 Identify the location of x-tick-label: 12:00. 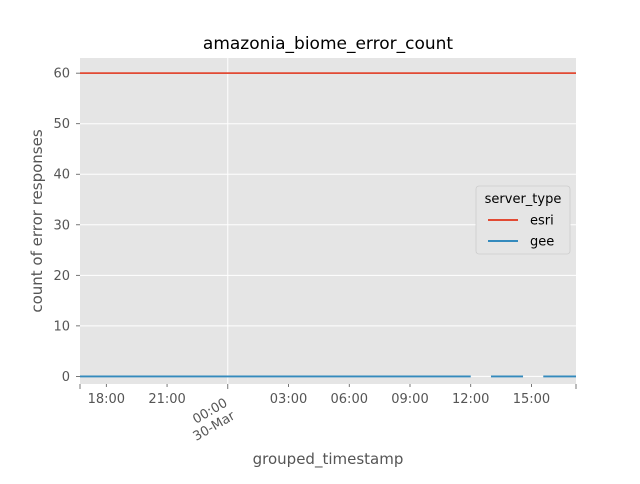
(470, 399).